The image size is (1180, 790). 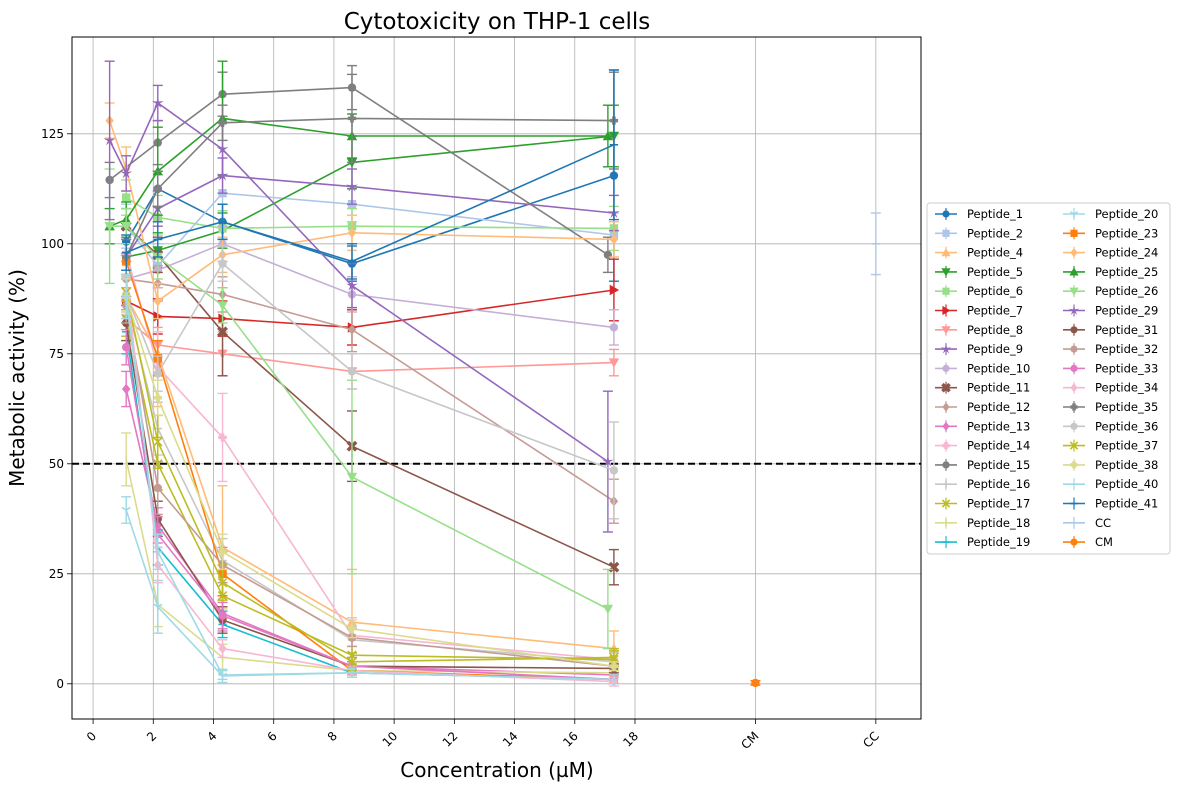 What do you see at coordinates (1126, 504) in the screenshot?
I see `legend-label: Peptide_41` at bounding box center [1126, 504].